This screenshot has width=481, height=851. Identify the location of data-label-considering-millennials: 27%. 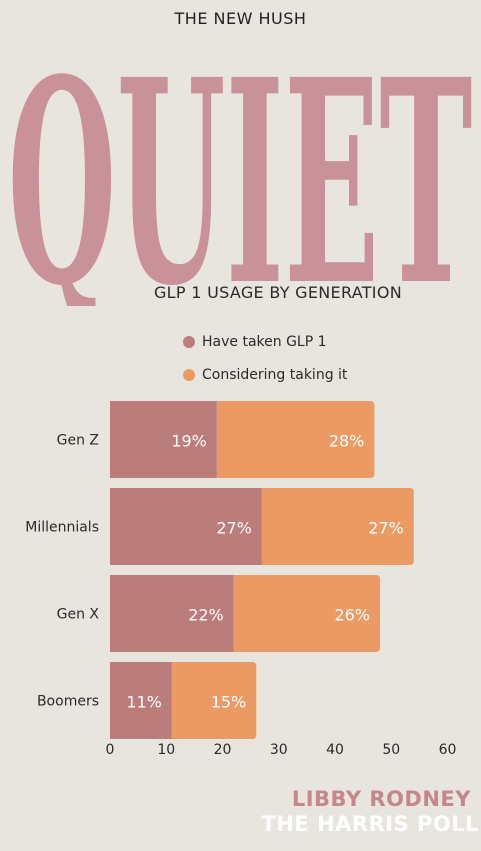
(386, 528).